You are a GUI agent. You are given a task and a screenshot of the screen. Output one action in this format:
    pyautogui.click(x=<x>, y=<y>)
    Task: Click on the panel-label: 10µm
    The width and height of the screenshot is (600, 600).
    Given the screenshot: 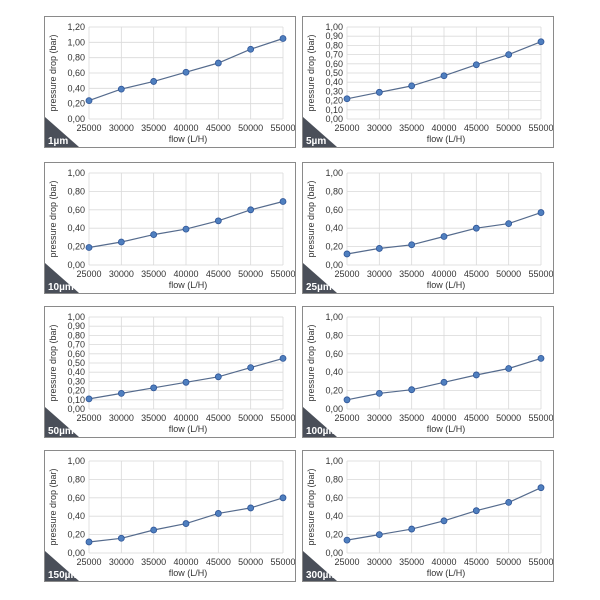 What is the action you would take?
    pyautogui.click(x=61, y=287)
    